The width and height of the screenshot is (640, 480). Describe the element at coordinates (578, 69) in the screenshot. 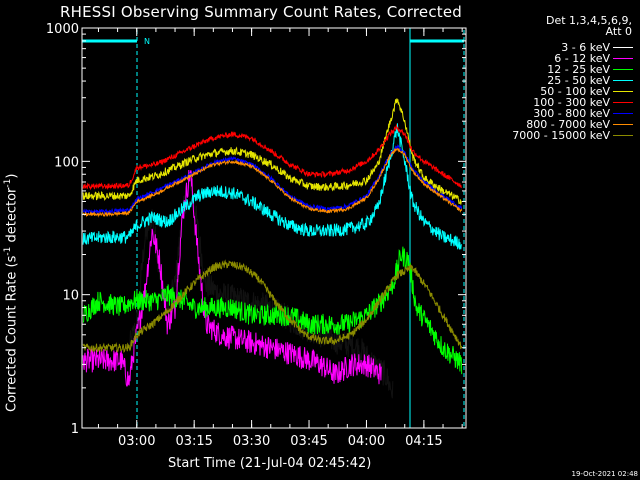

I see `legend-label: 12 - 25 keV` at that location.